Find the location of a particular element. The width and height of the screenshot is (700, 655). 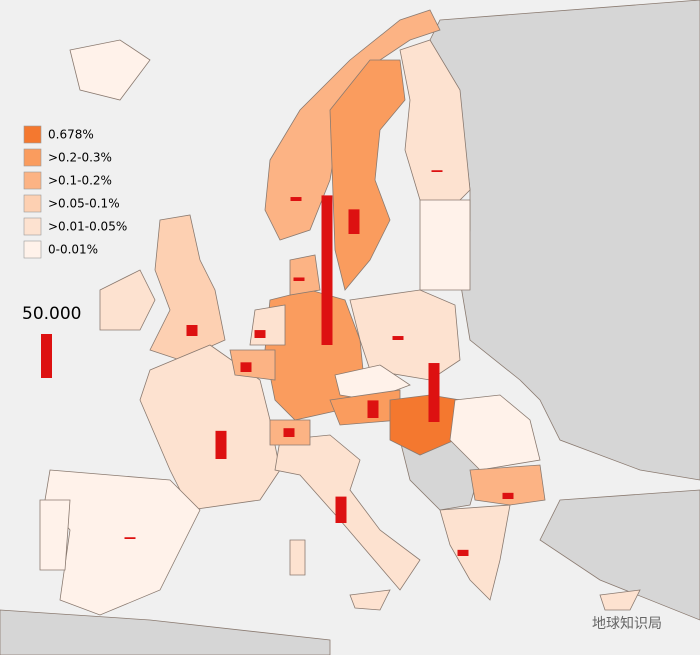

denmark is located at coordinates (305, 275).